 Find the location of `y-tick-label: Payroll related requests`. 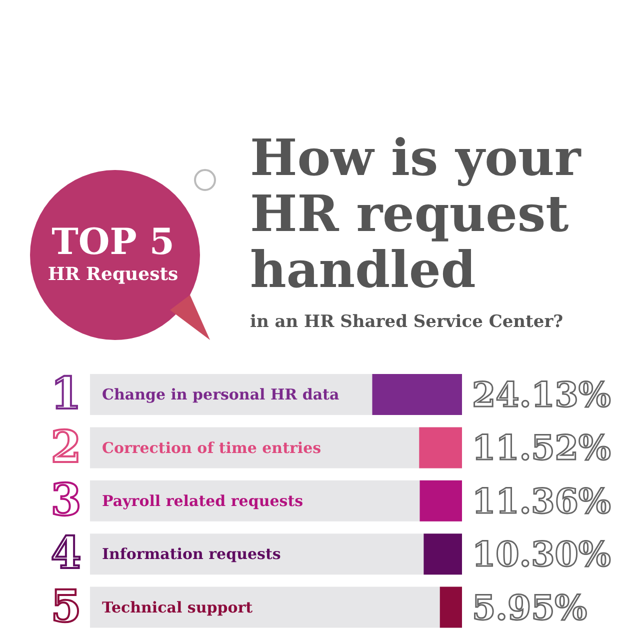

y-tick-label: Payroll related requests is located at coordinates (203, 501).